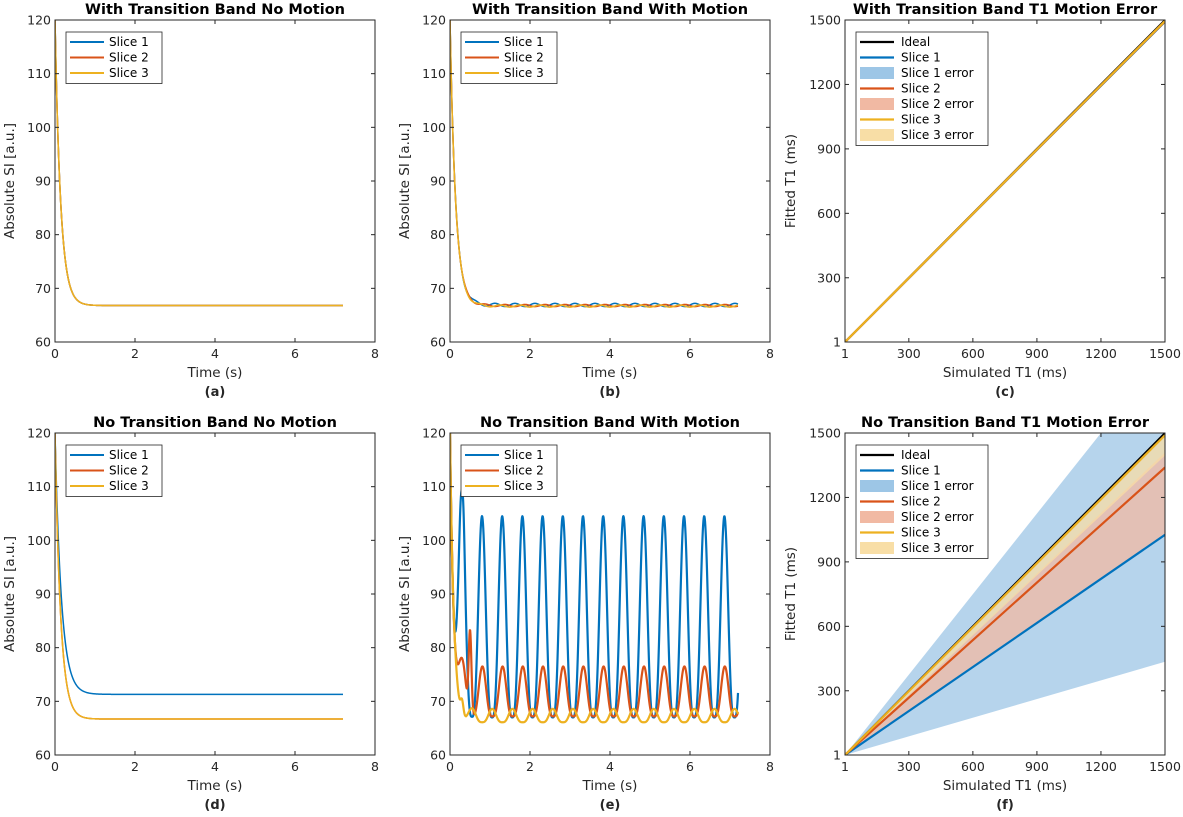 The height and width of the screenshot is (817, 1183). Describe the element at coordinates (829, 561) in the screenshot. I see `y-tick-label: 900` at that location.